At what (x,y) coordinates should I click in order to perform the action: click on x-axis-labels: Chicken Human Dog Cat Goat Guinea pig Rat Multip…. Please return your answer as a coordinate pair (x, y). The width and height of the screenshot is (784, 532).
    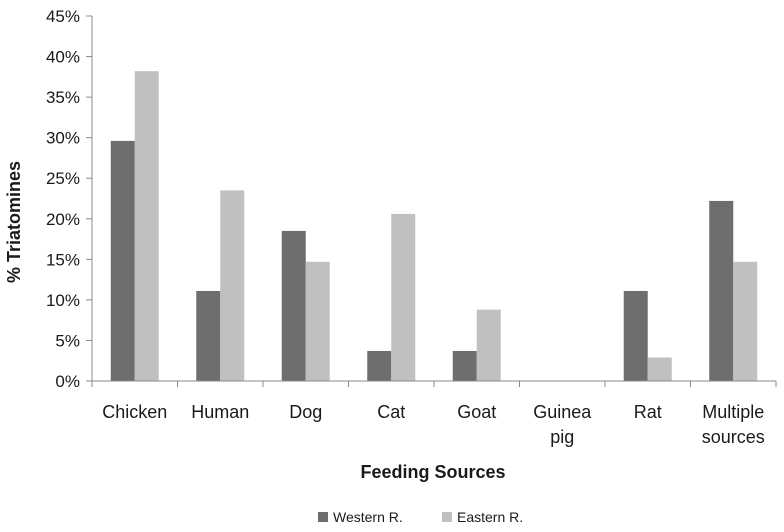
    Looking at the image, I should click on (434, 414).